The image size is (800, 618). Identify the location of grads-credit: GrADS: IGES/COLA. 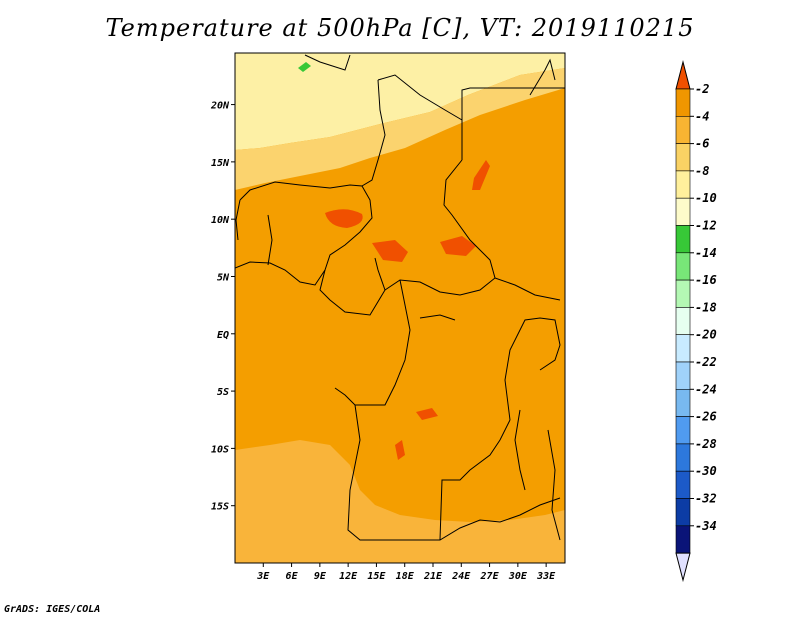
(52, 609).